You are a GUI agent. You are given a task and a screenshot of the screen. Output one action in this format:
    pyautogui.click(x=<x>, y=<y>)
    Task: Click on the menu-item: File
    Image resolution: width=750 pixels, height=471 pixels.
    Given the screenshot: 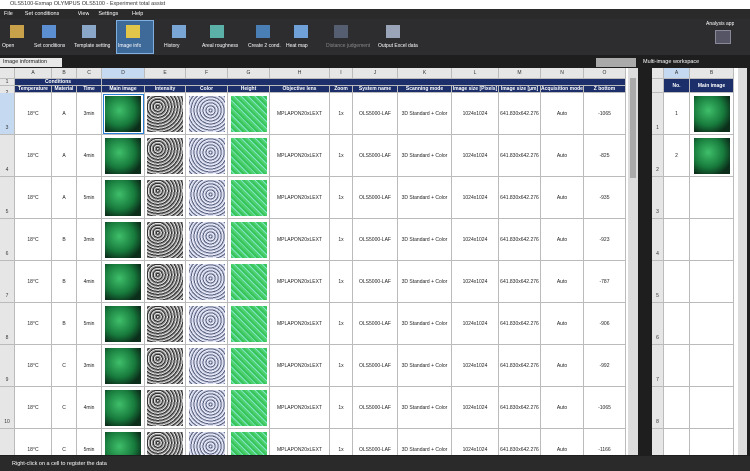 What is the action you would take?
    pyautogui.click(x=8, y=14)
    